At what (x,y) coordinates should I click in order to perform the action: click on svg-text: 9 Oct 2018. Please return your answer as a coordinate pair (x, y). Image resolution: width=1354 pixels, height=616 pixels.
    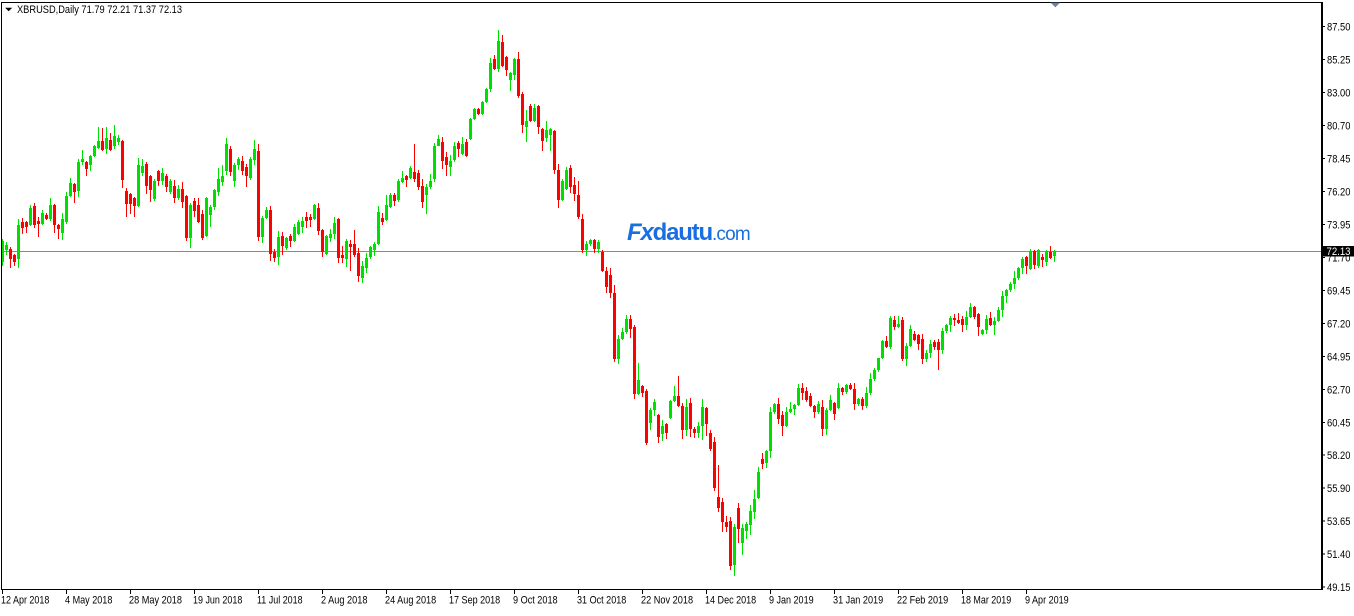
    Looking at the image, I should click on (535, 601).